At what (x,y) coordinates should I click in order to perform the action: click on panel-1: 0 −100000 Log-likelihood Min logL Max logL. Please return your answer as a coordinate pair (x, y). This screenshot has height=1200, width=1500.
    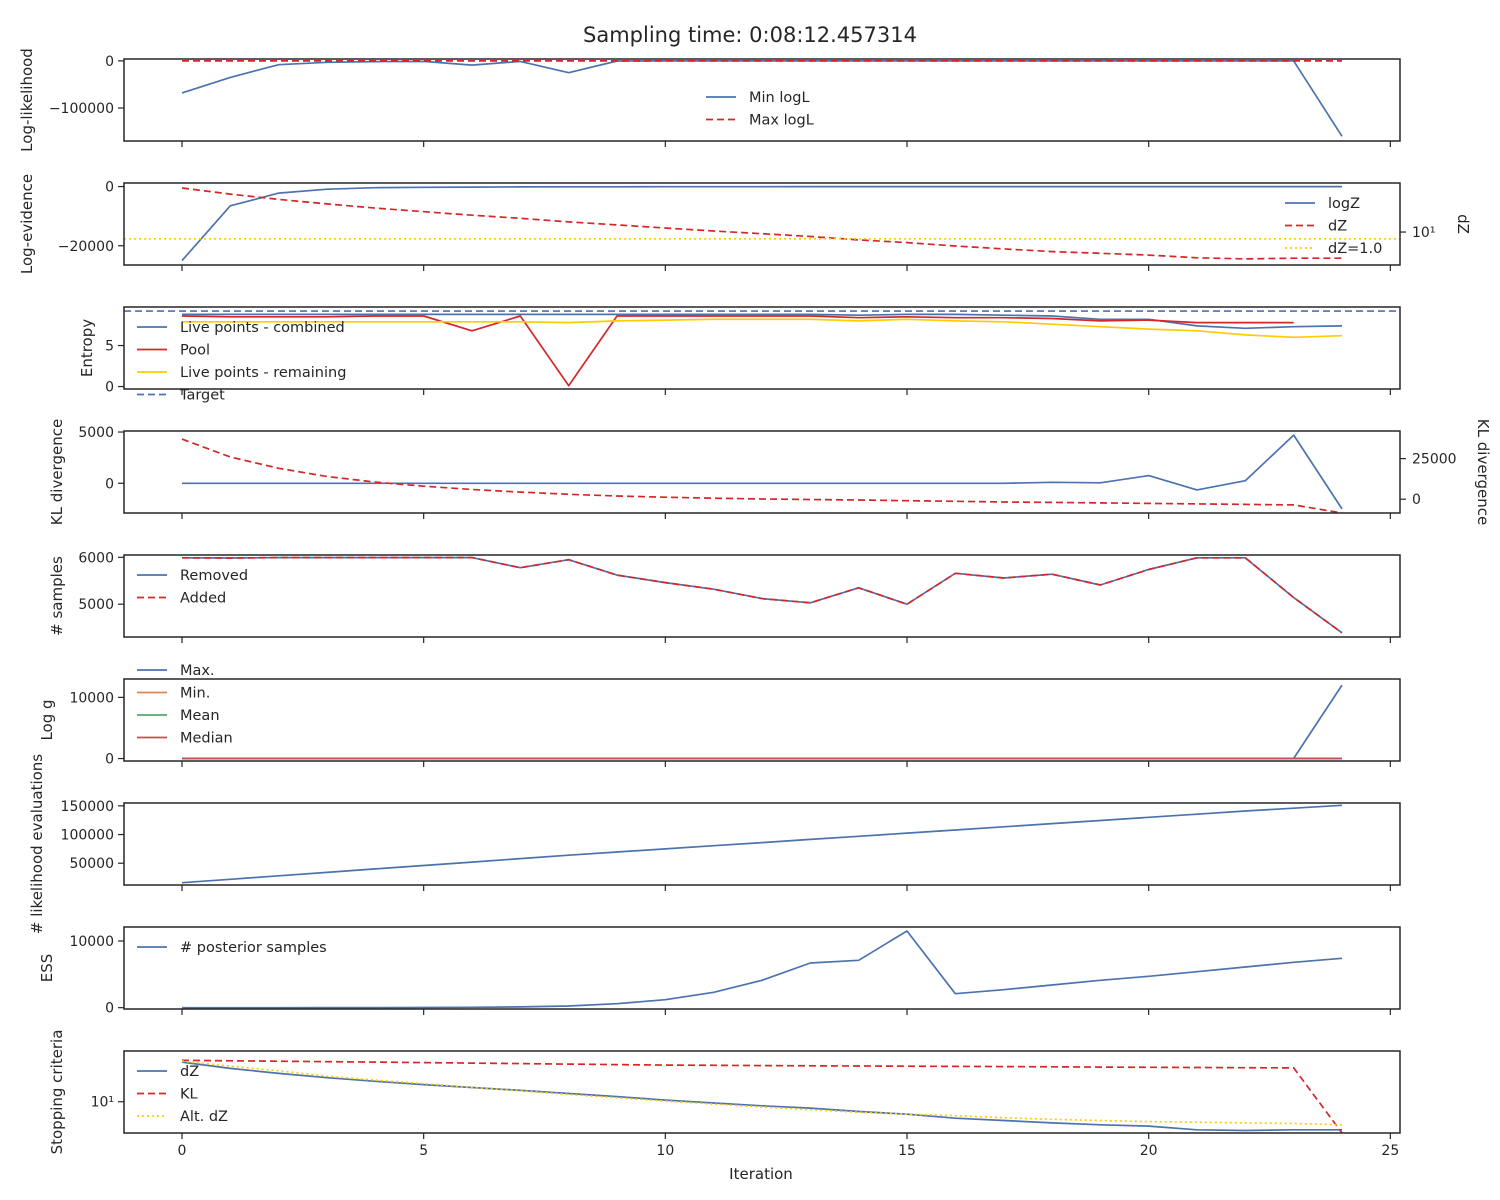
    Looking at the image, I should click on (709, 100).